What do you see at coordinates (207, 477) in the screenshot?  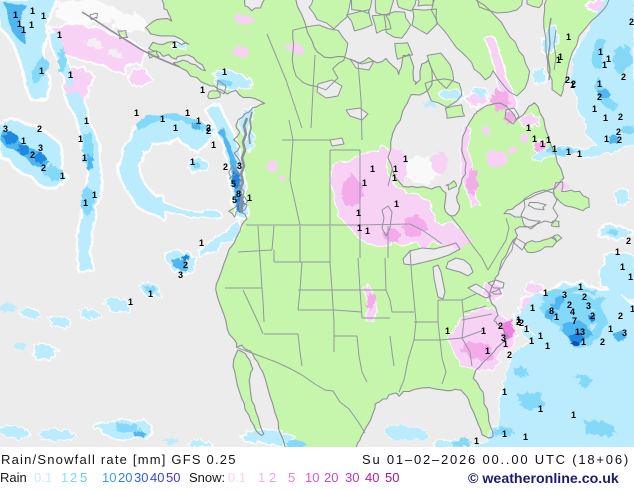 I see `svg-text: Snow:` at bounding box center [207, 477].